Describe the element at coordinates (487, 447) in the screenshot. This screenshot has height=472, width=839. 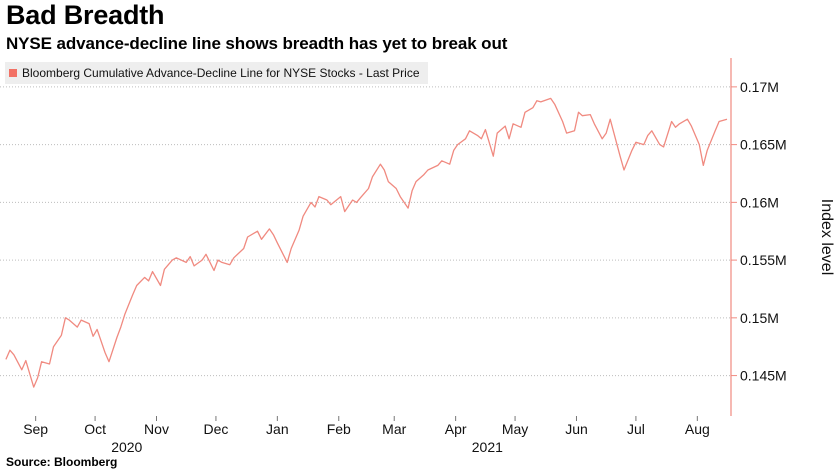
I see `x-year-label: 2021` at that location.